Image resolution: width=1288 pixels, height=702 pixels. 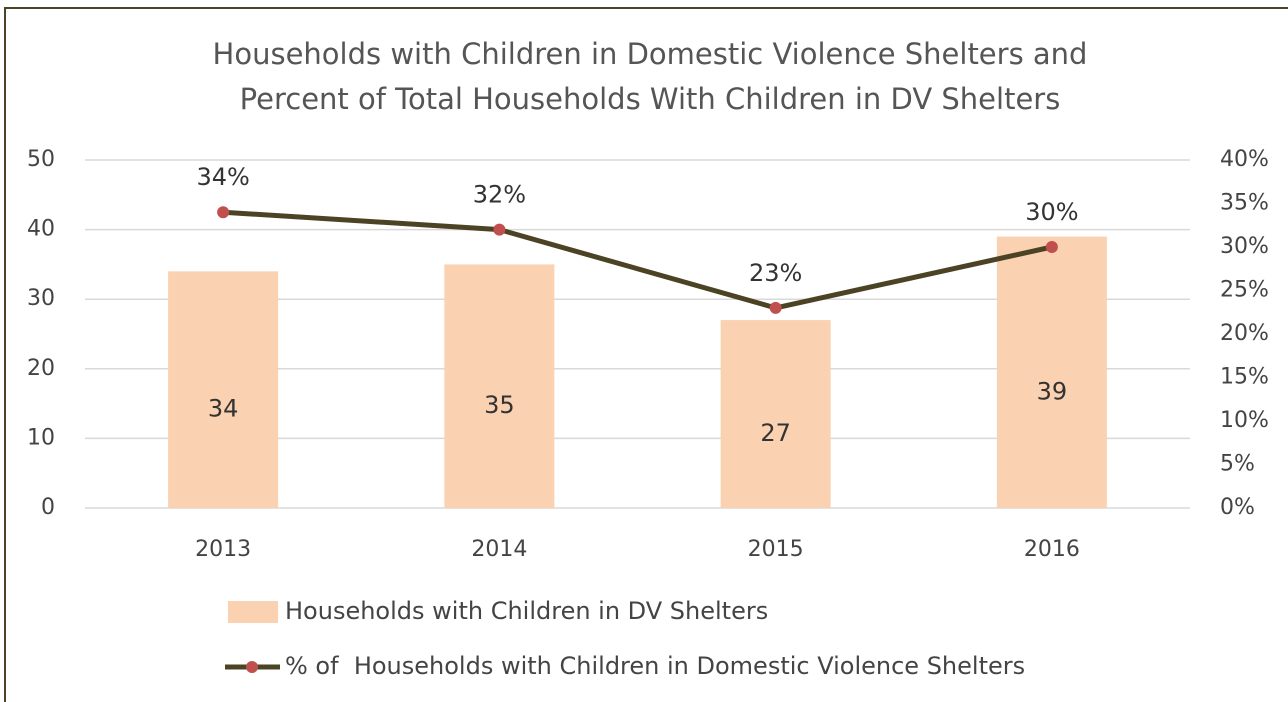 I want to click on legend-marker, so click(x=252, y=667).